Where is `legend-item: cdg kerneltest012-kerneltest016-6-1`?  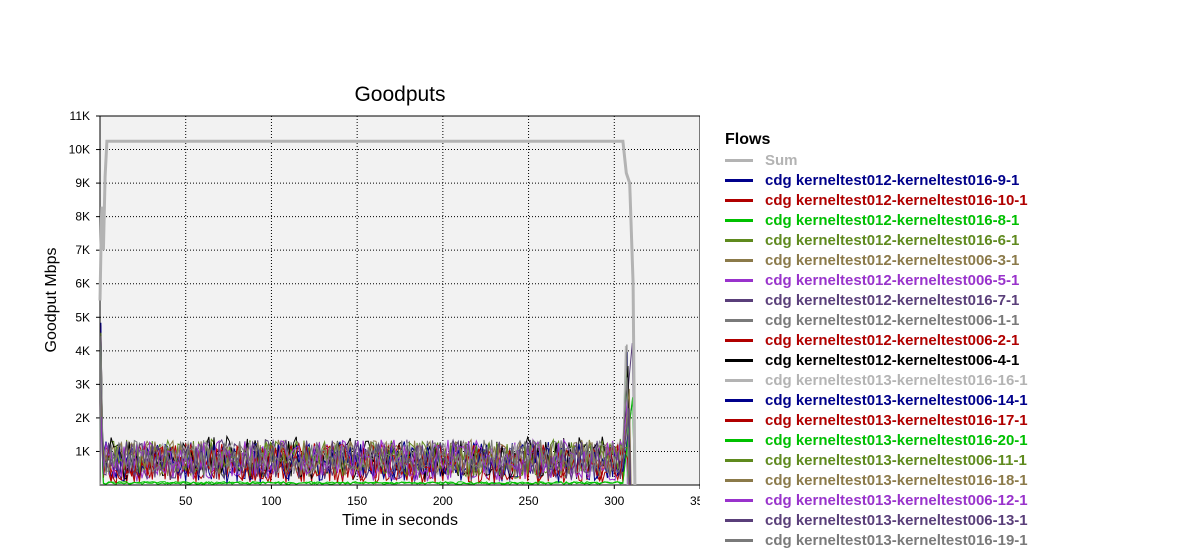 legend-item: cdg kerneltest012-kerneltest016-6-1 is located at coordinates (876, 241).